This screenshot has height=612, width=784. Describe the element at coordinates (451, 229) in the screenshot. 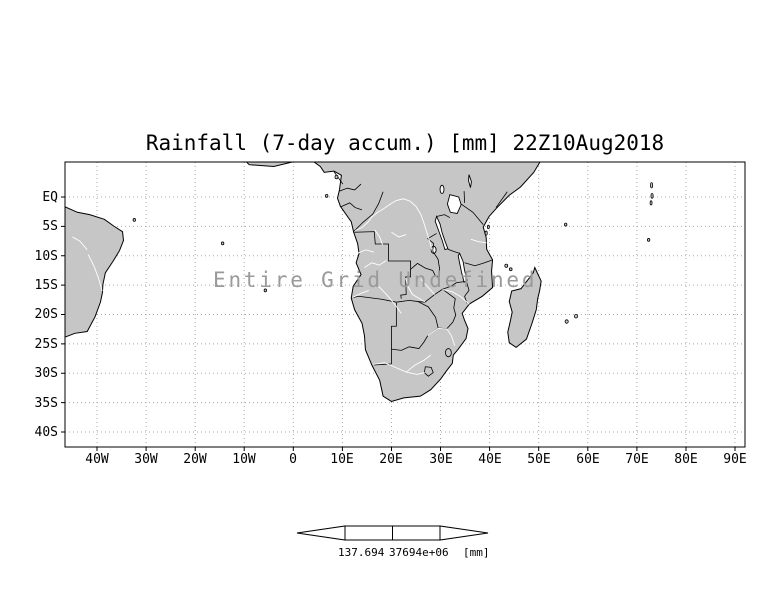

I see `lakes` at that location.